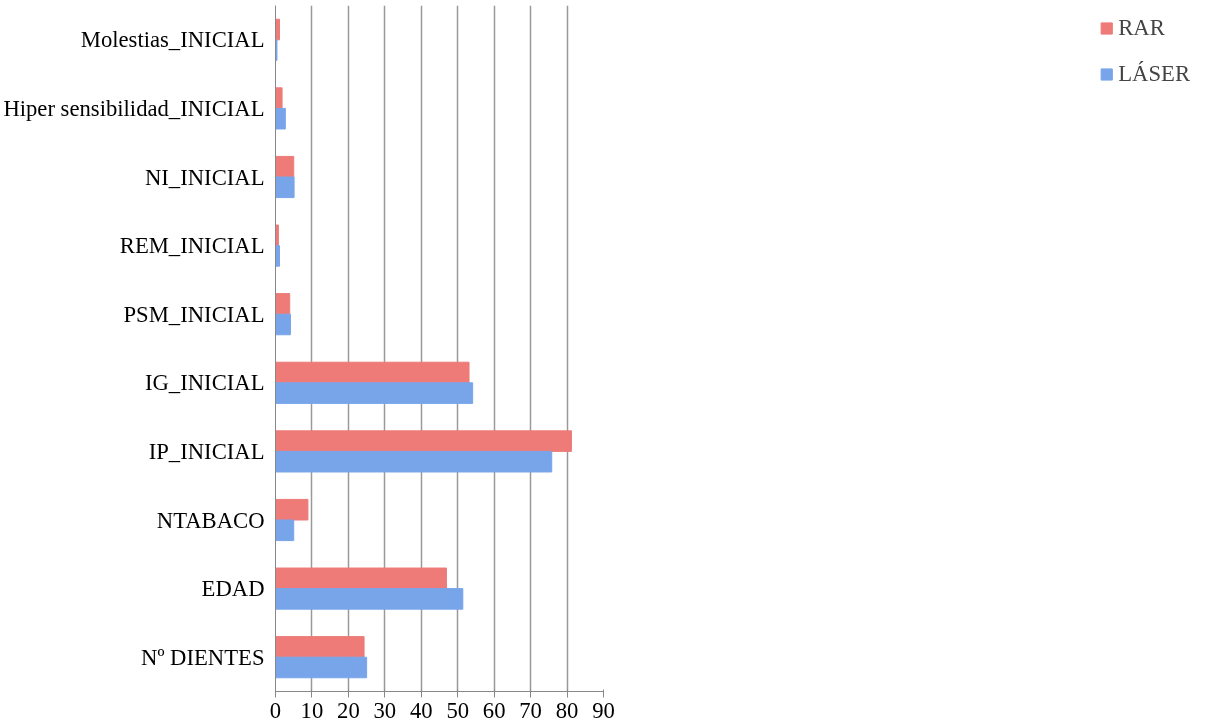 The width and height of the screenshot is (1207, 727). Describe the element at coordinates (458, 710) in the screenshot. I see `x-tick-label: 50` at that location.